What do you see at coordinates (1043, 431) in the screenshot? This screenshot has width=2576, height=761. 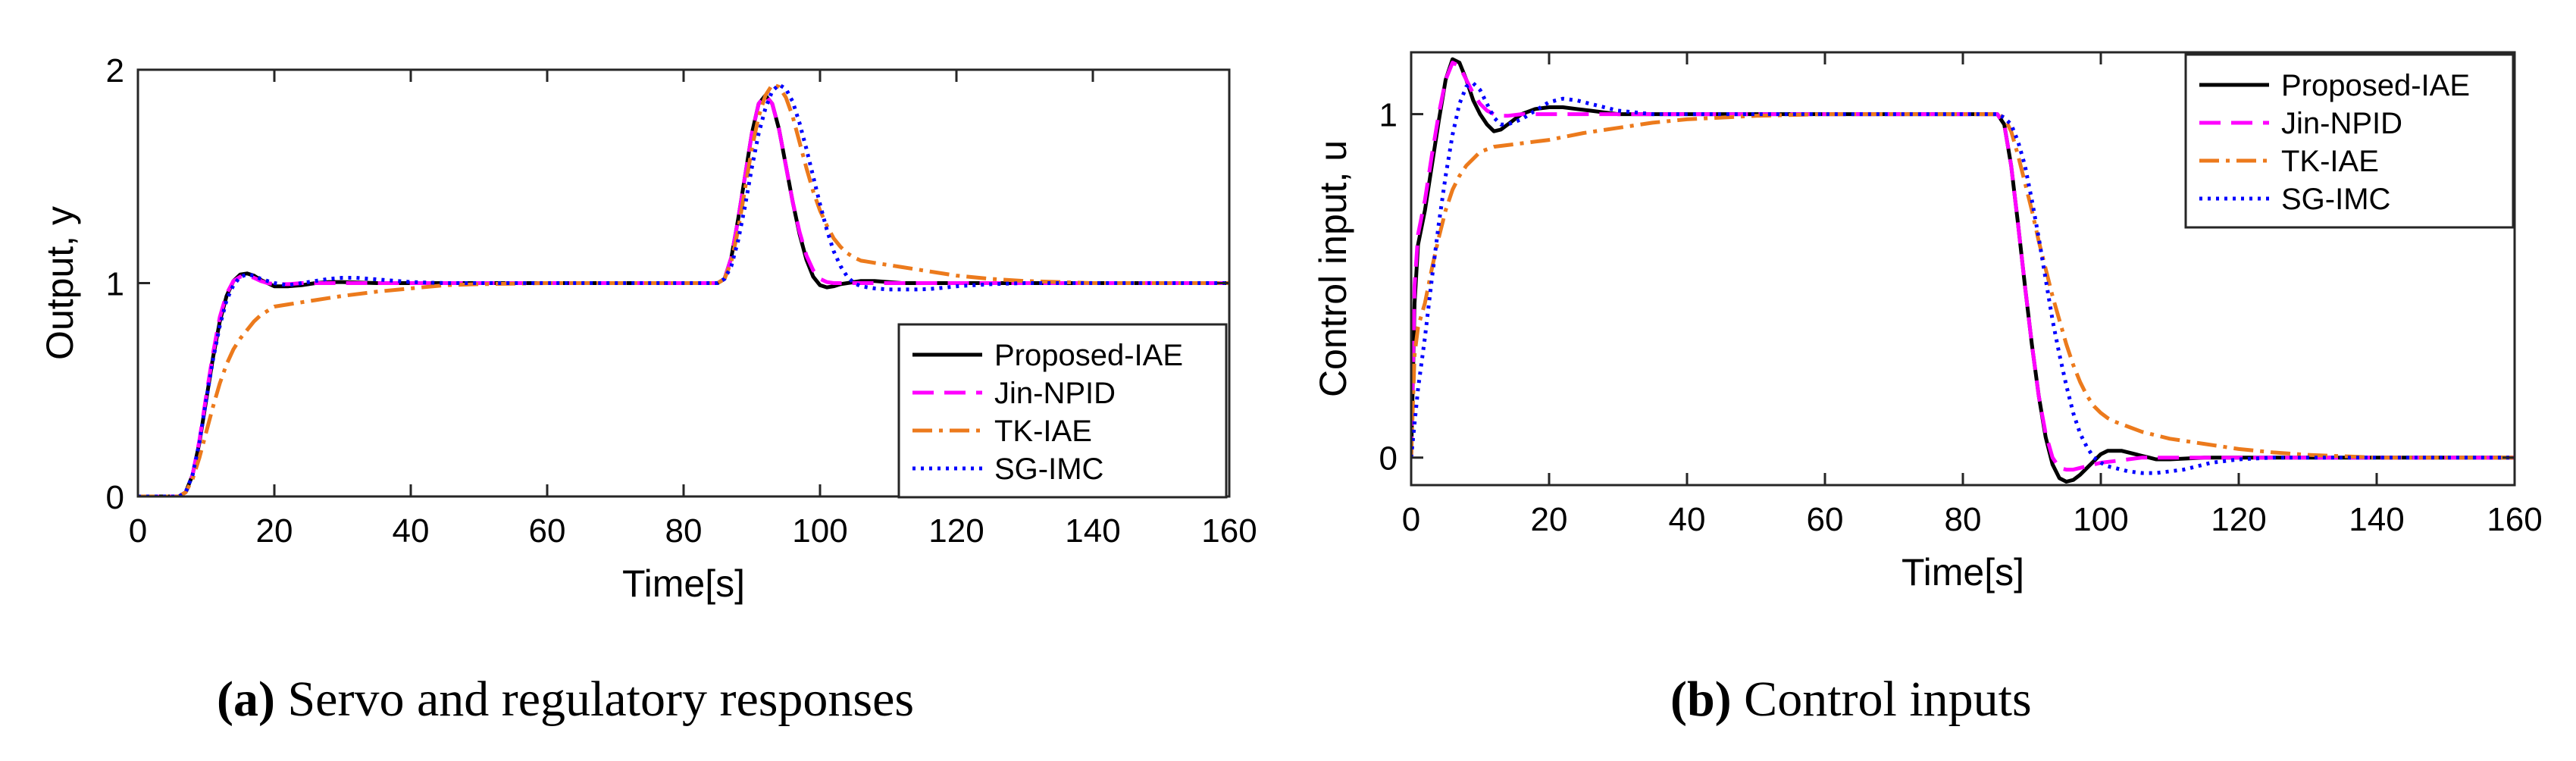 I see `panel-a-legend-label-tk-iae: TK-IAE` at bounding box center [1043, 431].